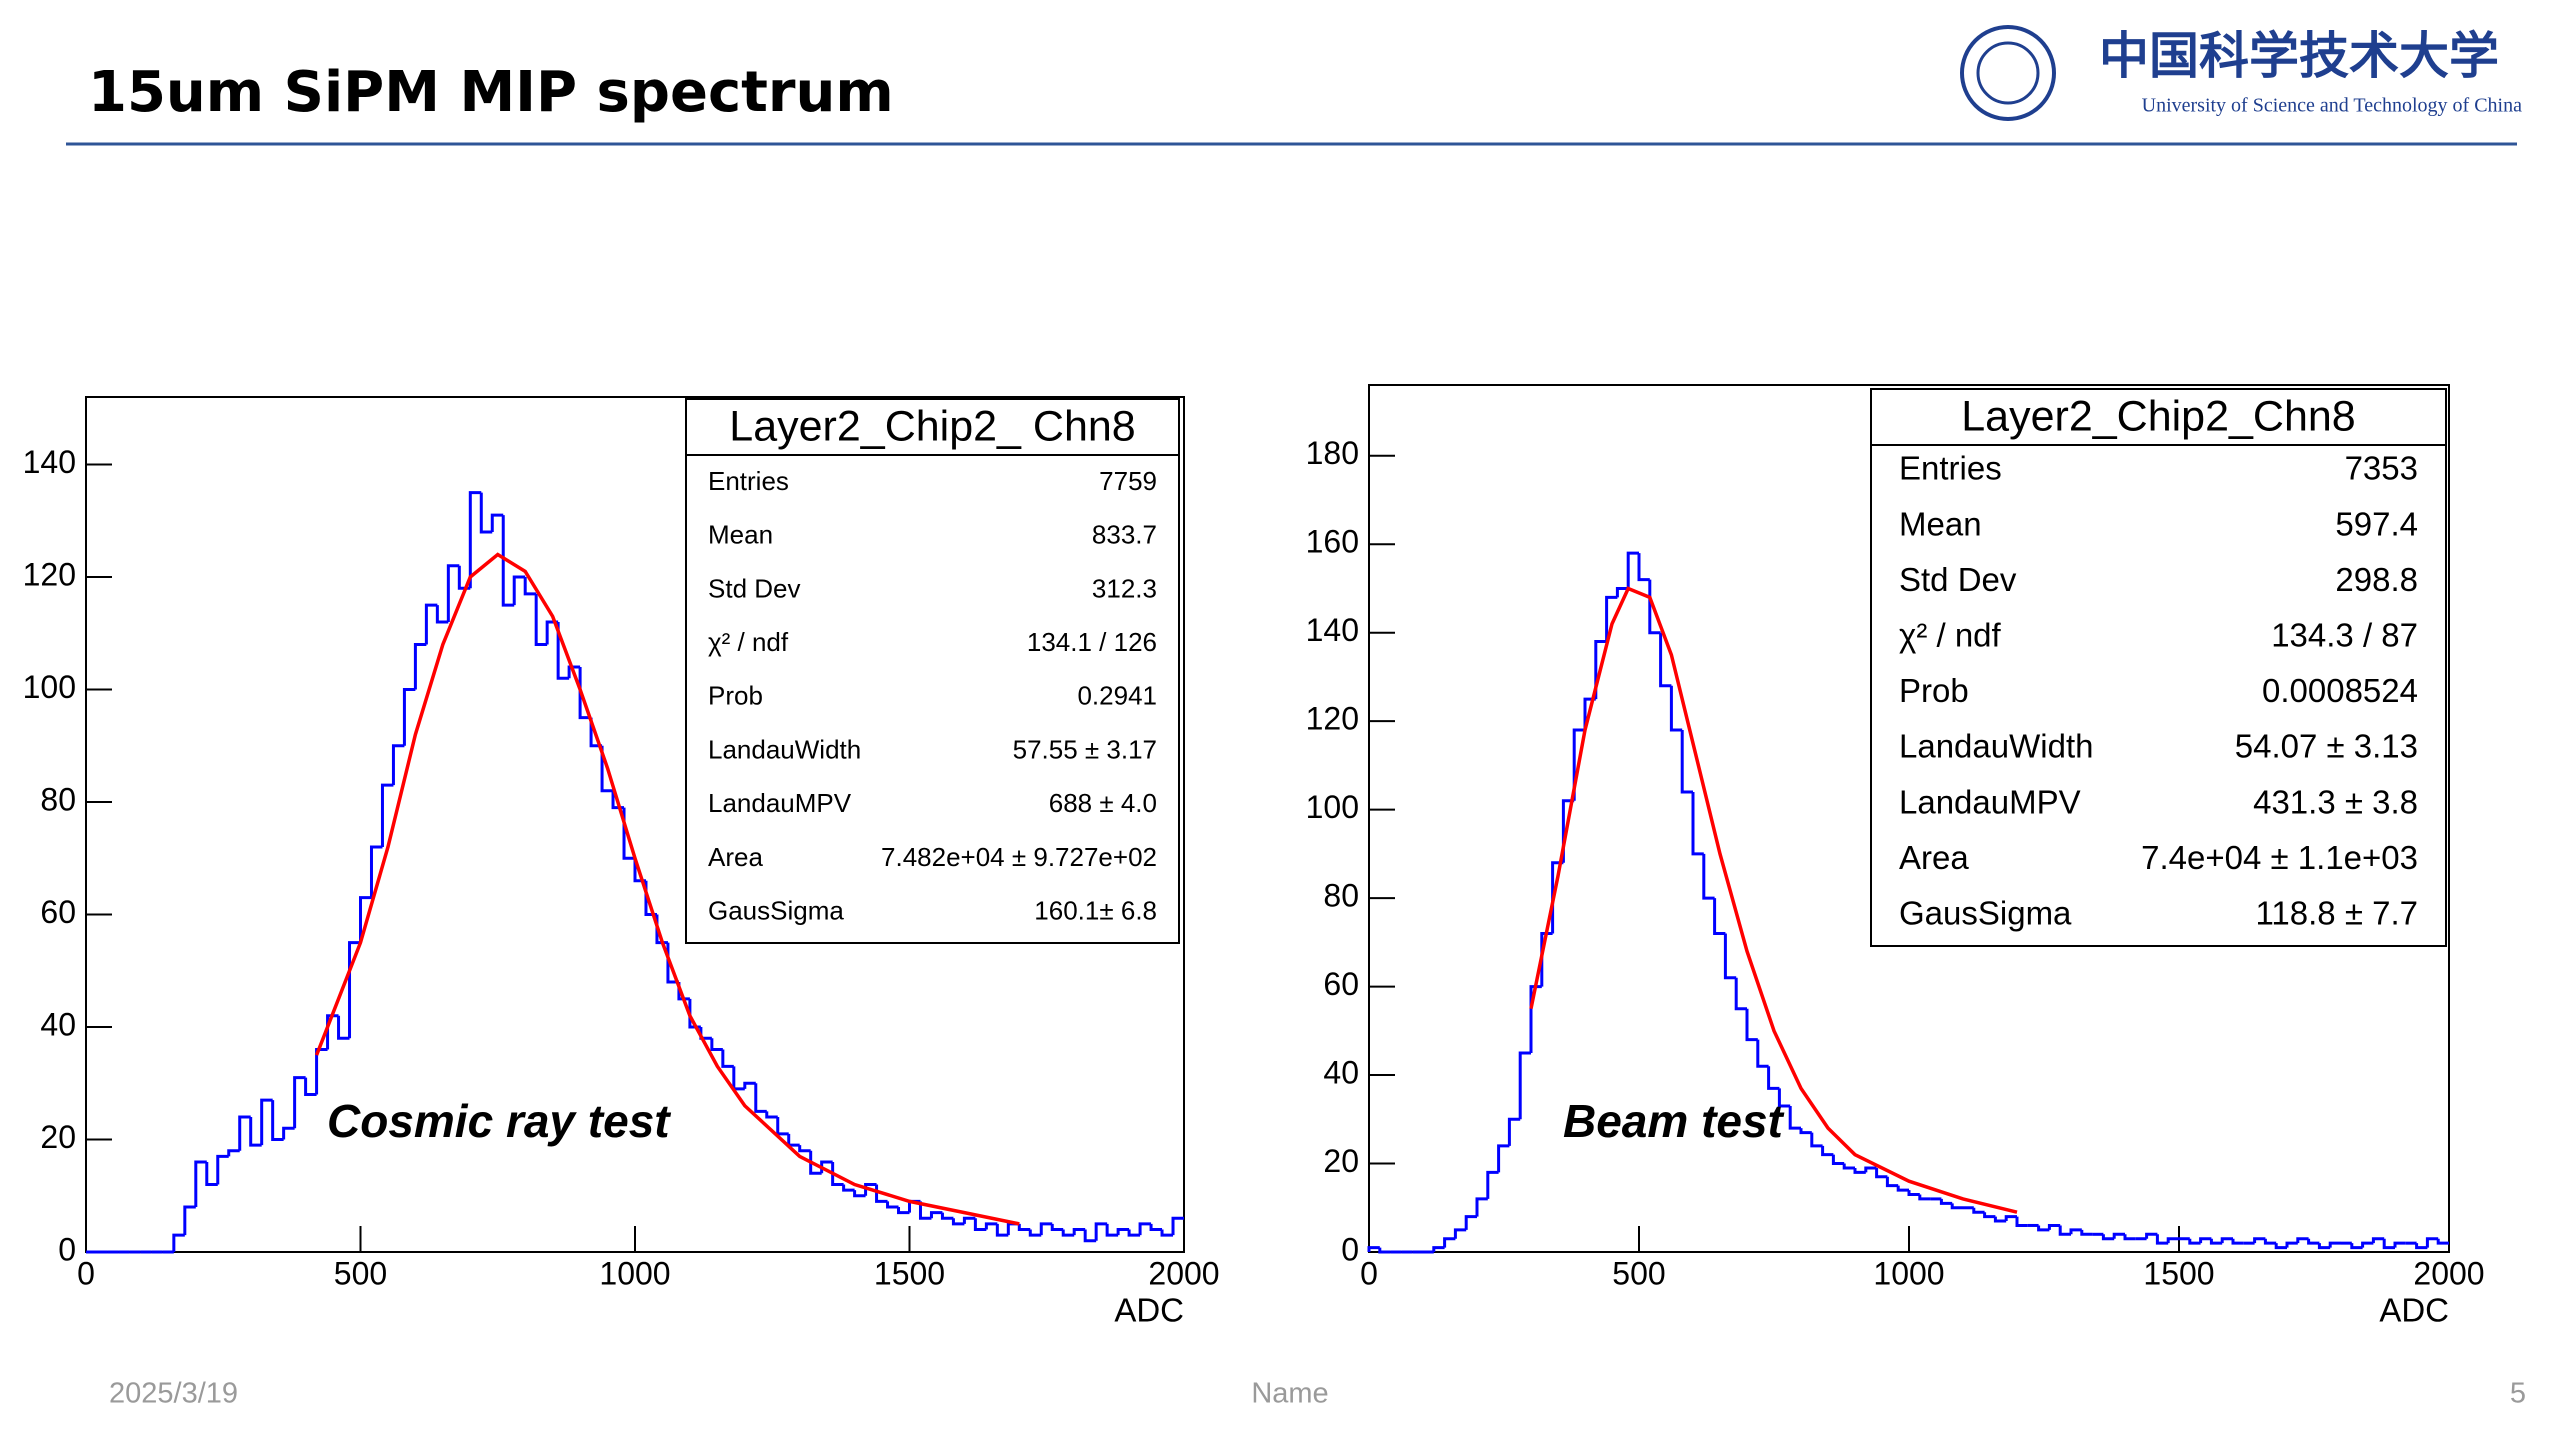 This screenshot has width=2560, height=1440. I want to click on y-tick-label: 160, so click(1332, 542).